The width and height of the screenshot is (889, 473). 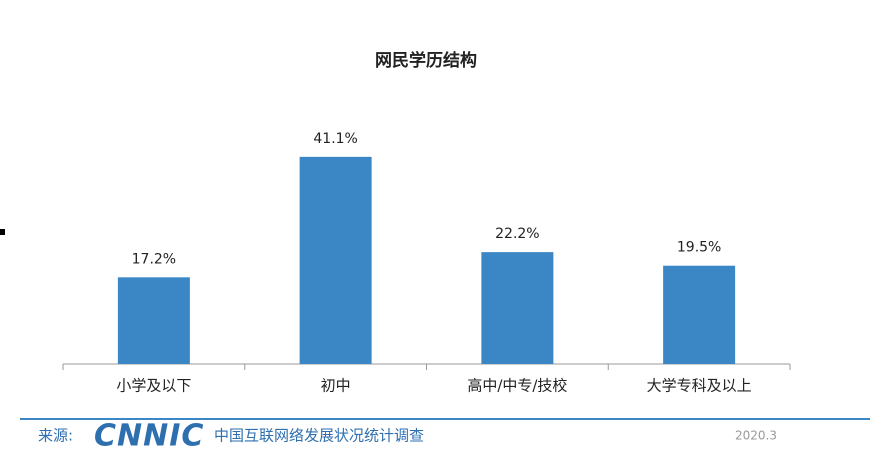 I want to click on date: 2020.3, so click(x=756, y=436).